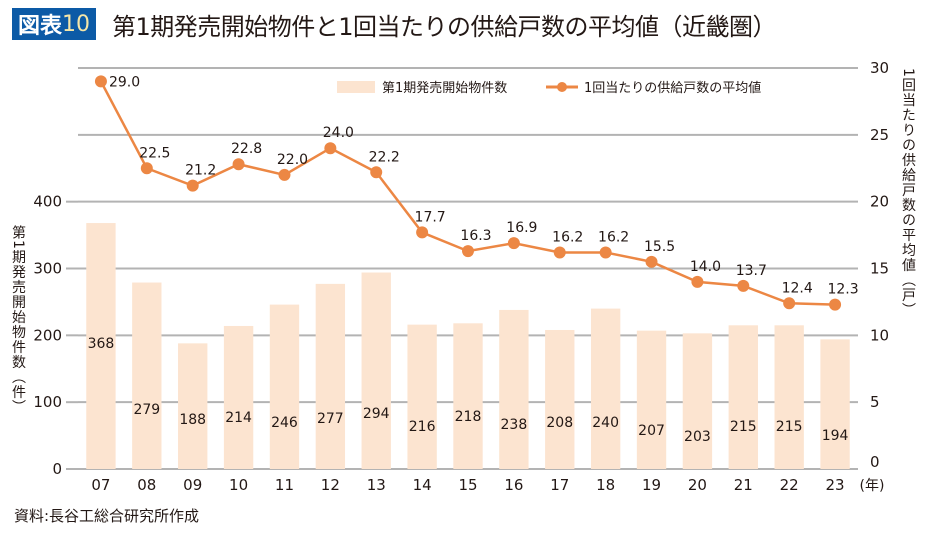  What do you see at coordinates (651, 485) in the screenshot?
I see `x-tick-label: 19` at bounding box center [651, 485].